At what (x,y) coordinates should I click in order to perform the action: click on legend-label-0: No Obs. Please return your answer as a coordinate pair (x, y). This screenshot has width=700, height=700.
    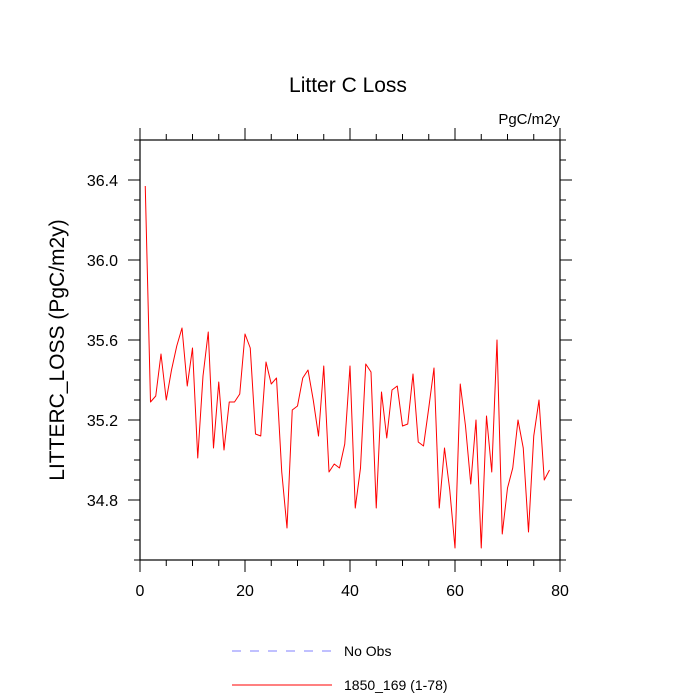
    Looking at the image, I should click on (367, 651).